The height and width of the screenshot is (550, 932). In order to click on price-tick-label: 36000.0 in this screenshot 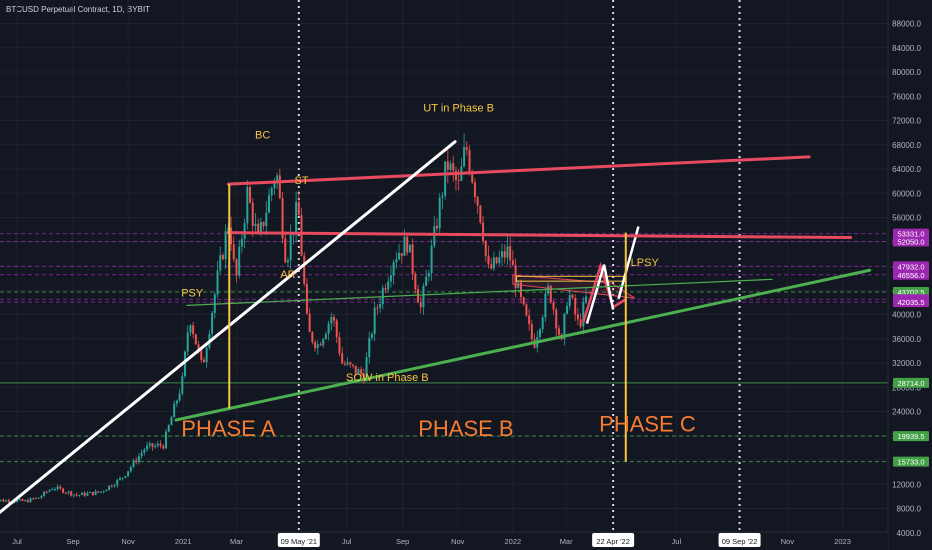, I will do `click(906, 339)`.